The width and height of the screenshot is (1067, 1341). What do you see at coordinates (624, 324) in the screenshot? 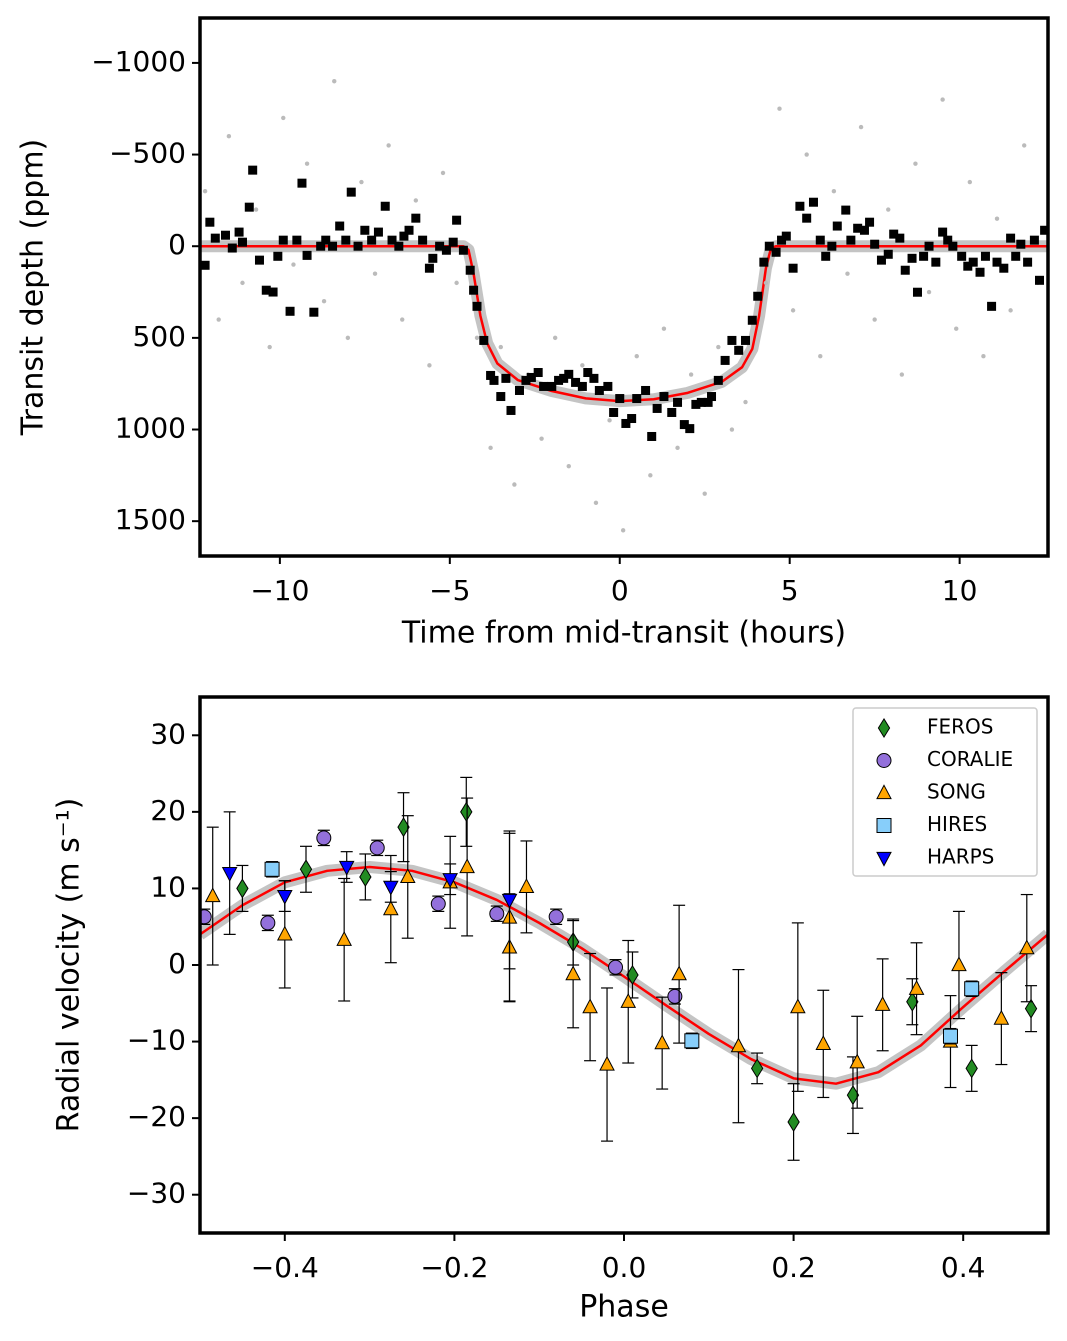
I see `model-samples` at bounding box center [624, 324].